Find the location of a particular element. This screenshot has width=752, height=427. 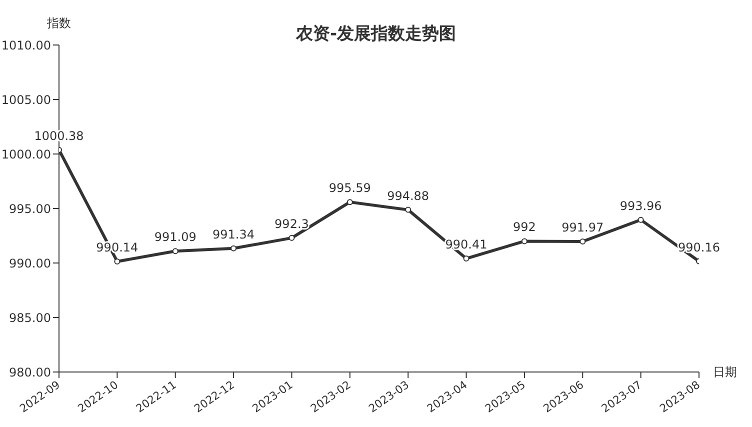

y-tick-label: 985.00 is located at coordinates (30, 317).